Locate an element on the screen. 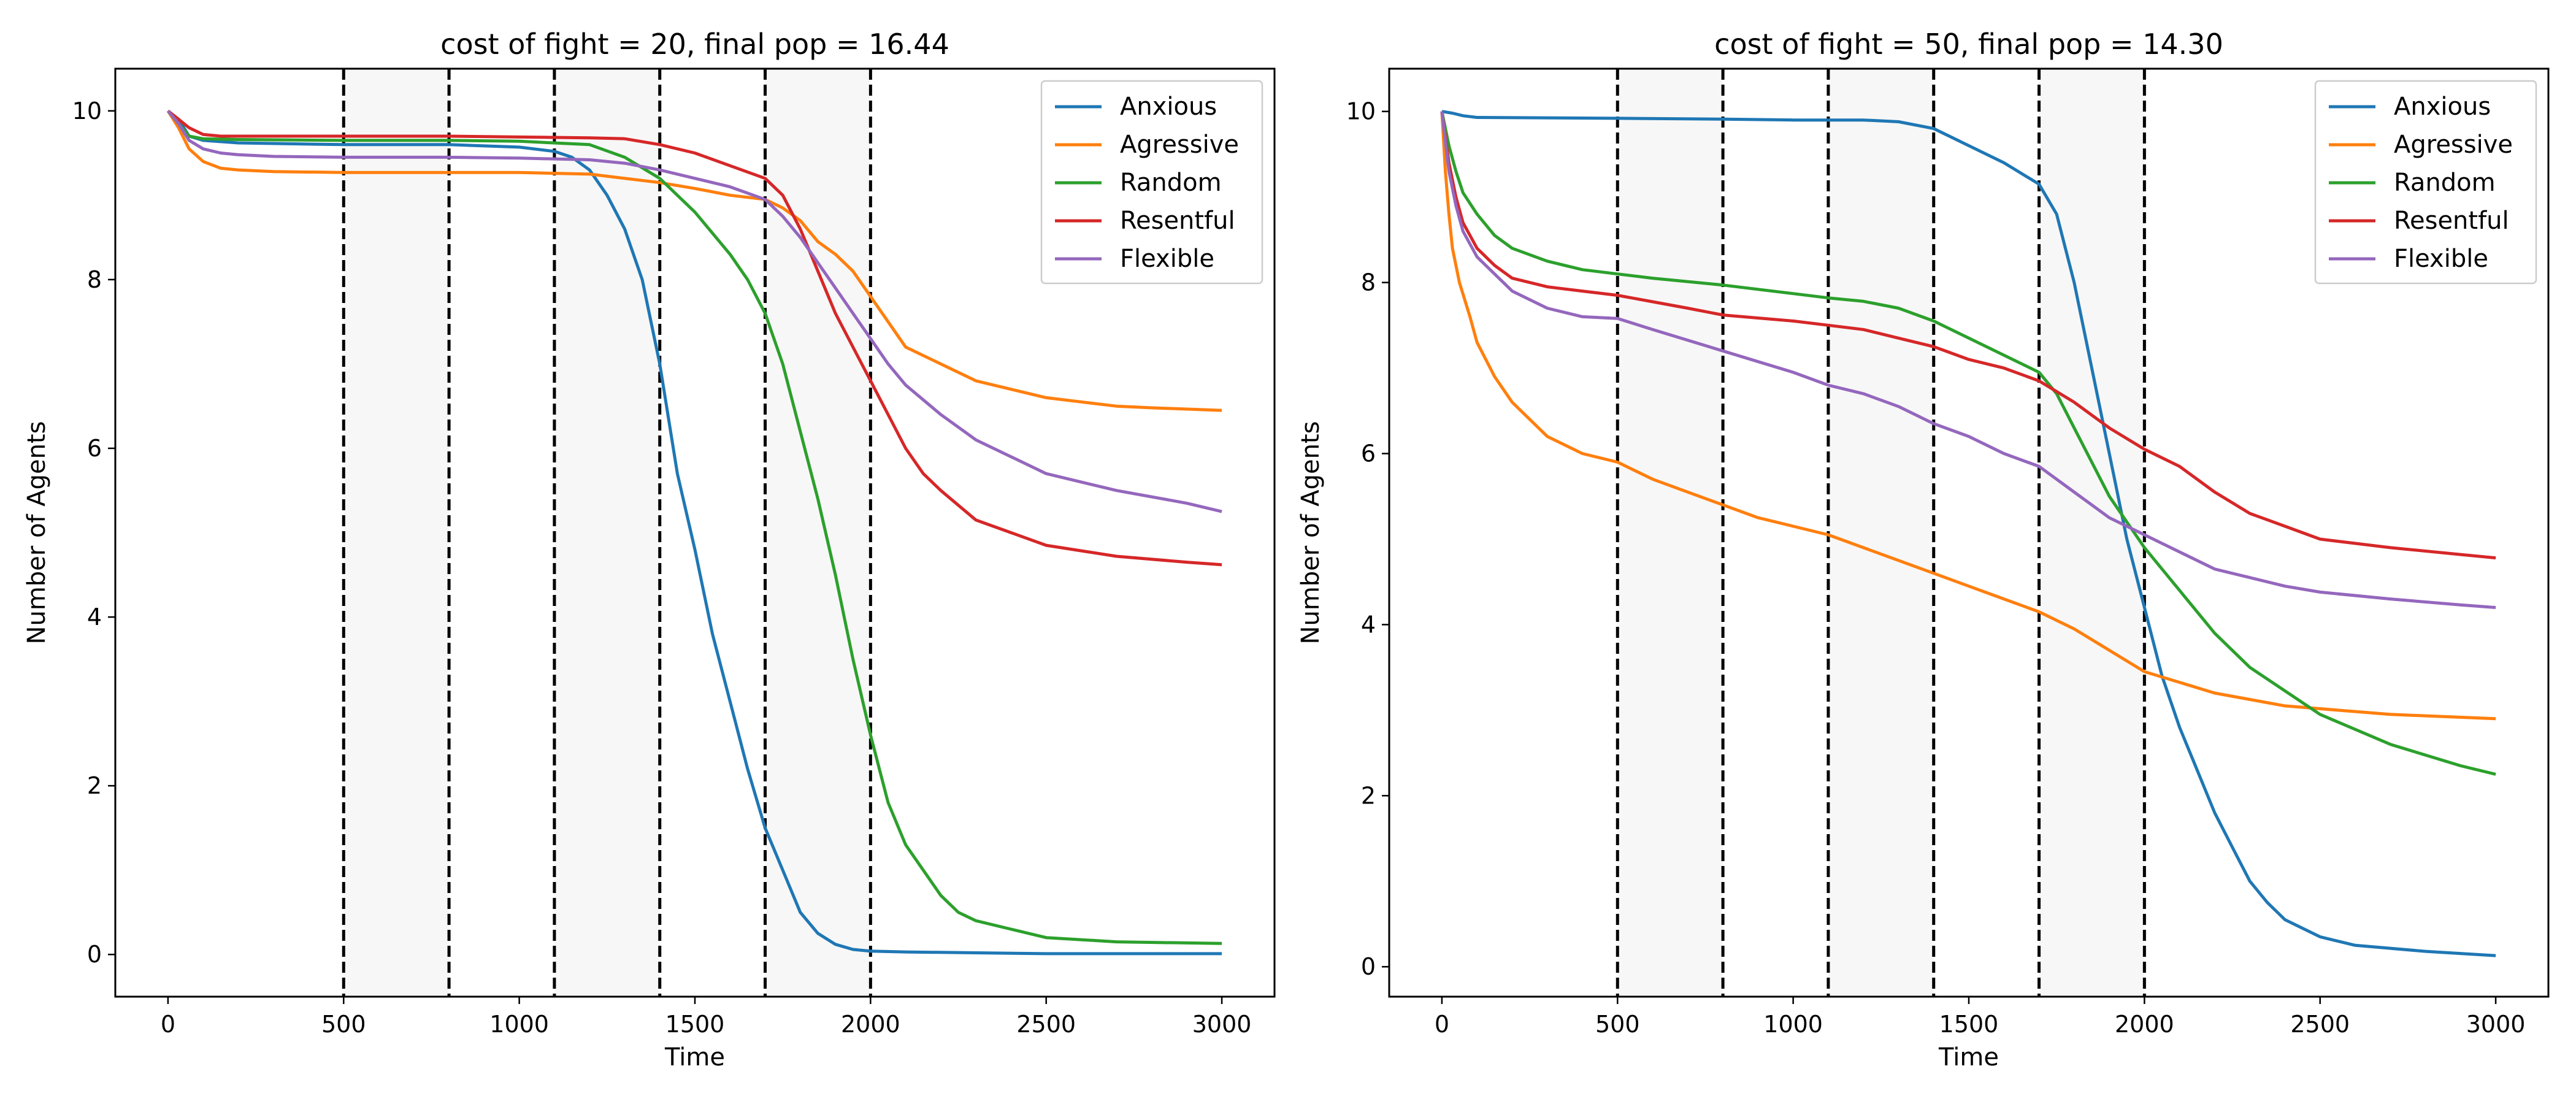  chart-title: cost of fight = 20, final pop = 16.44 is located at coordinates (694, 44).